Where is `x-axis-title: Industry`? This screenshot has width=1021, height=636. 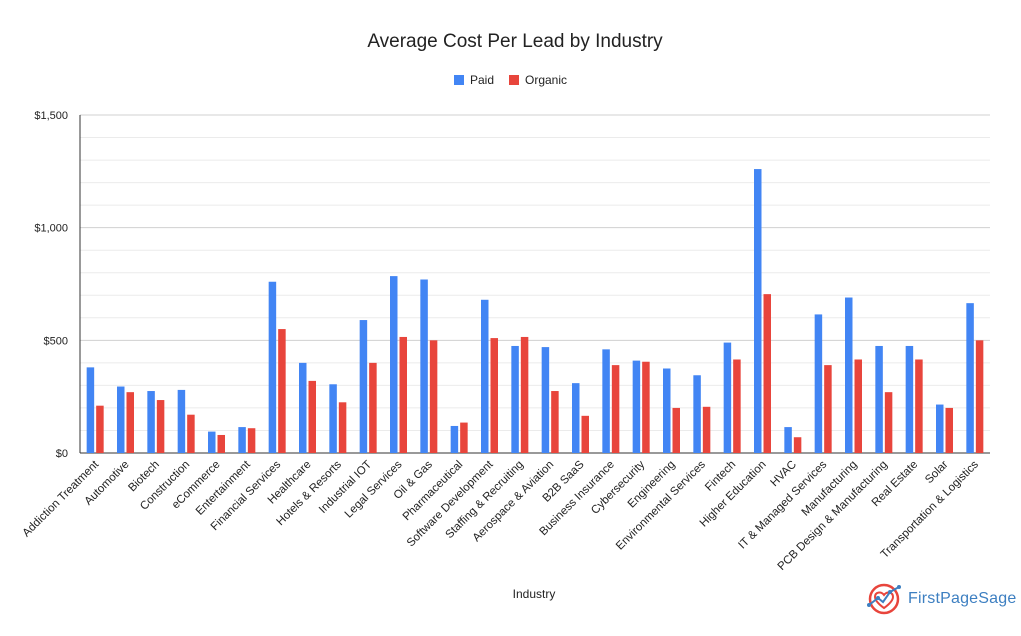 x-axis-title: Industry is located at coordinates (534, 594).